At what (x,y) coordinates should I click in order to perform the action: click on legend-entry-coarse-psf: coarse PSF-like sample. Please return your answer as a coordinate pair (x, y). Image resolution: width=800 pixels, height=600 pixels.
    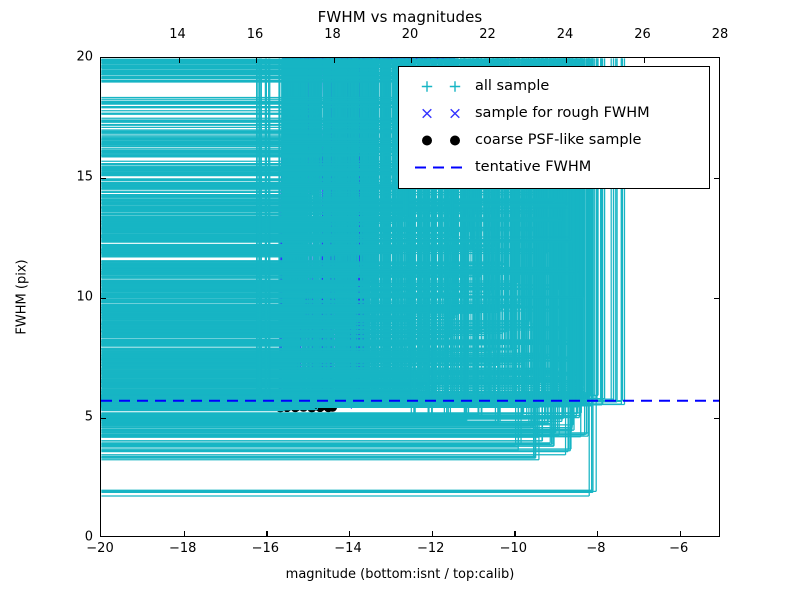
    Looking at the image, I should click on (554, 140).